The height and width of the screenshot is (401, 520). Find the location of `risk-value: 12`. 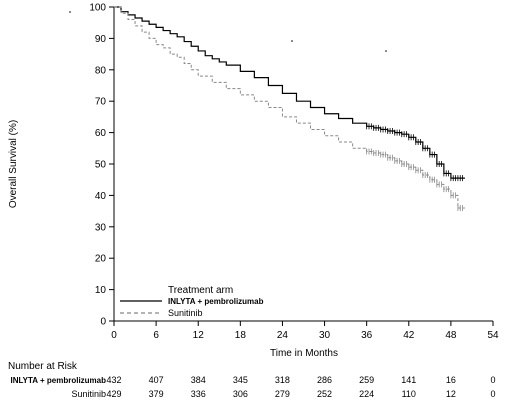

risk-value: 12 is located at coordinates (451, 394).